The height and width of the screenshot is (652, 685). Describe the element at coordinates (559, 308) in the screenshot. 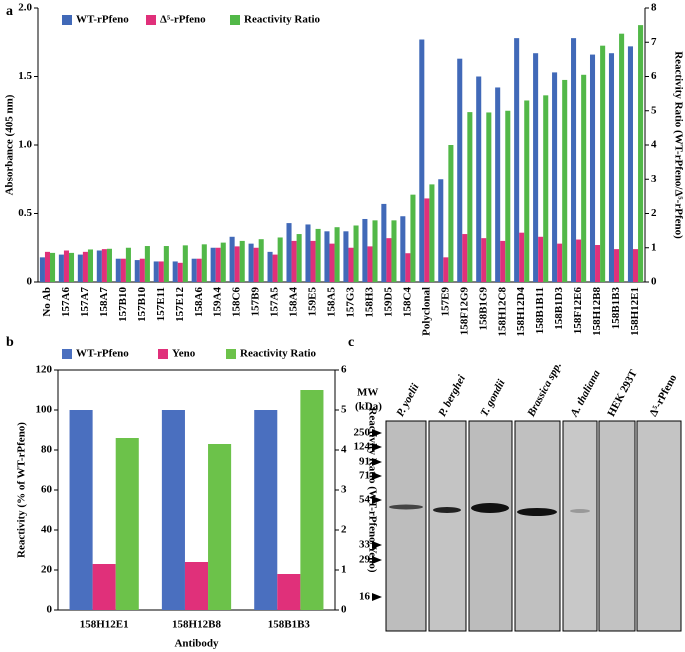

I see `x-tick-label: 158B1D3` at that location.